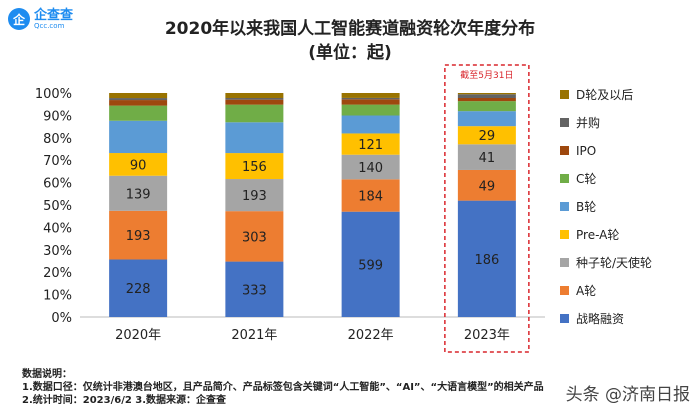 The height and width of the screenshot is (417, 700). I want to click on data-label: 140, so click(370, 168).